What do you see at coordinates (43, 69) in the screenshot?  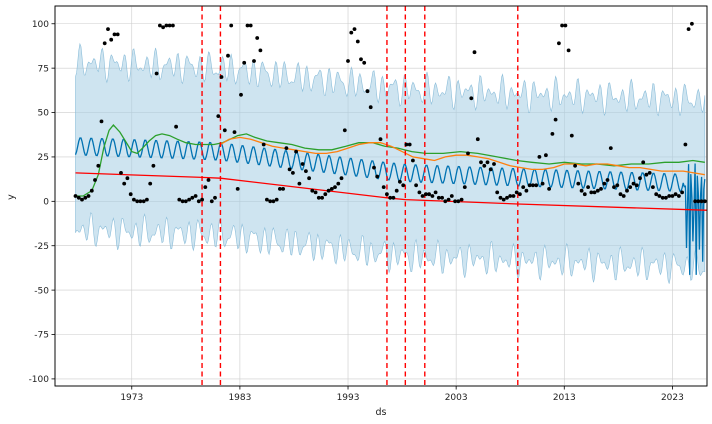 I see `y-tick-label: 75` at bounding box center [43, 69].